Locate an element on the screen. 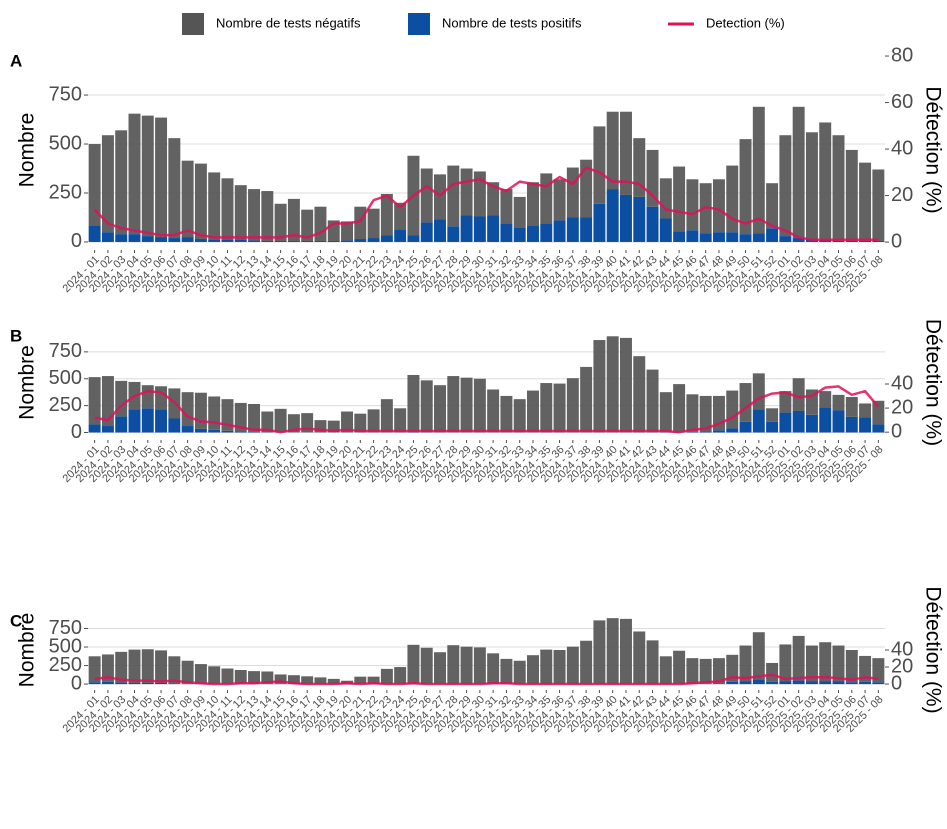 This screenshot has width=947, height=829. legend-label: Detection (%) is located at coordinates (745, 22).